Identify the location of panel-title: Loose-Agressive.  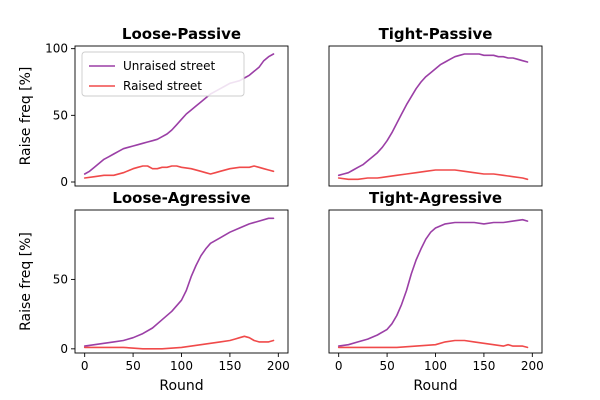
(181, 198).